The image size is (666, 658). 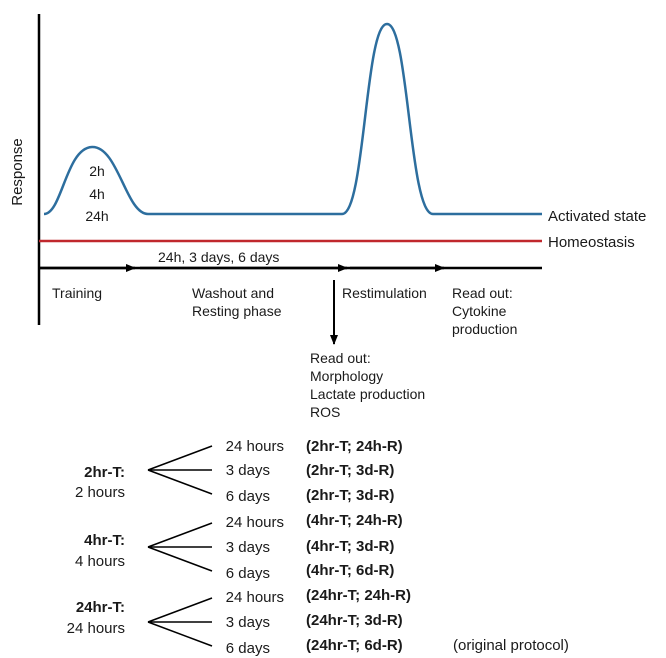 I want to click on peak-label-24h: 24h, so click(x=96, y=216).